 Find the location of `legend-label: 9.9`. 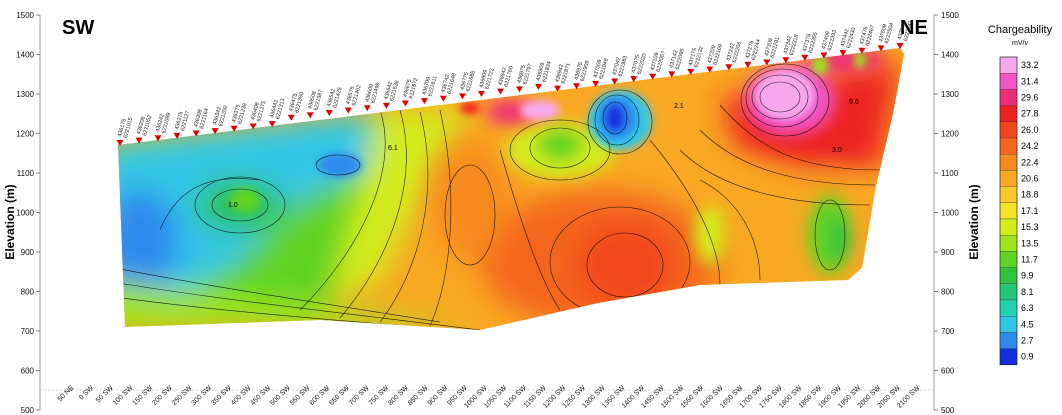

legend-label: 9.9 is located at coordinates (1027, 276).